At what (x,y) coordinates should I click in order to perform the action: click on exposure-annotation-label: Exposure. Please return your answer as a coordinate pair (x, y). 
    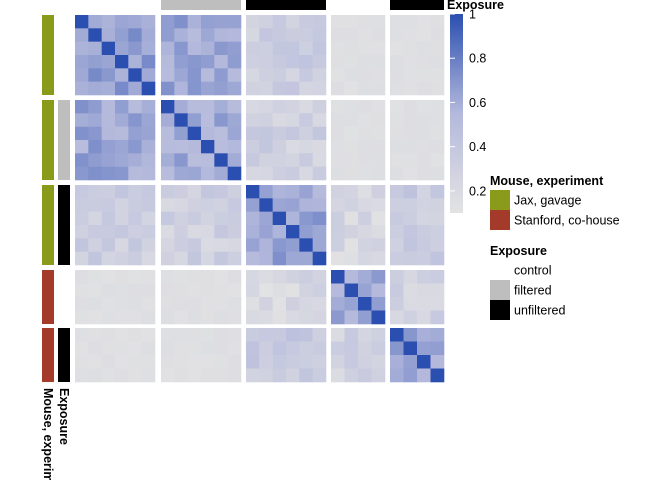
    Looking at the image, I should click on (64, 416).